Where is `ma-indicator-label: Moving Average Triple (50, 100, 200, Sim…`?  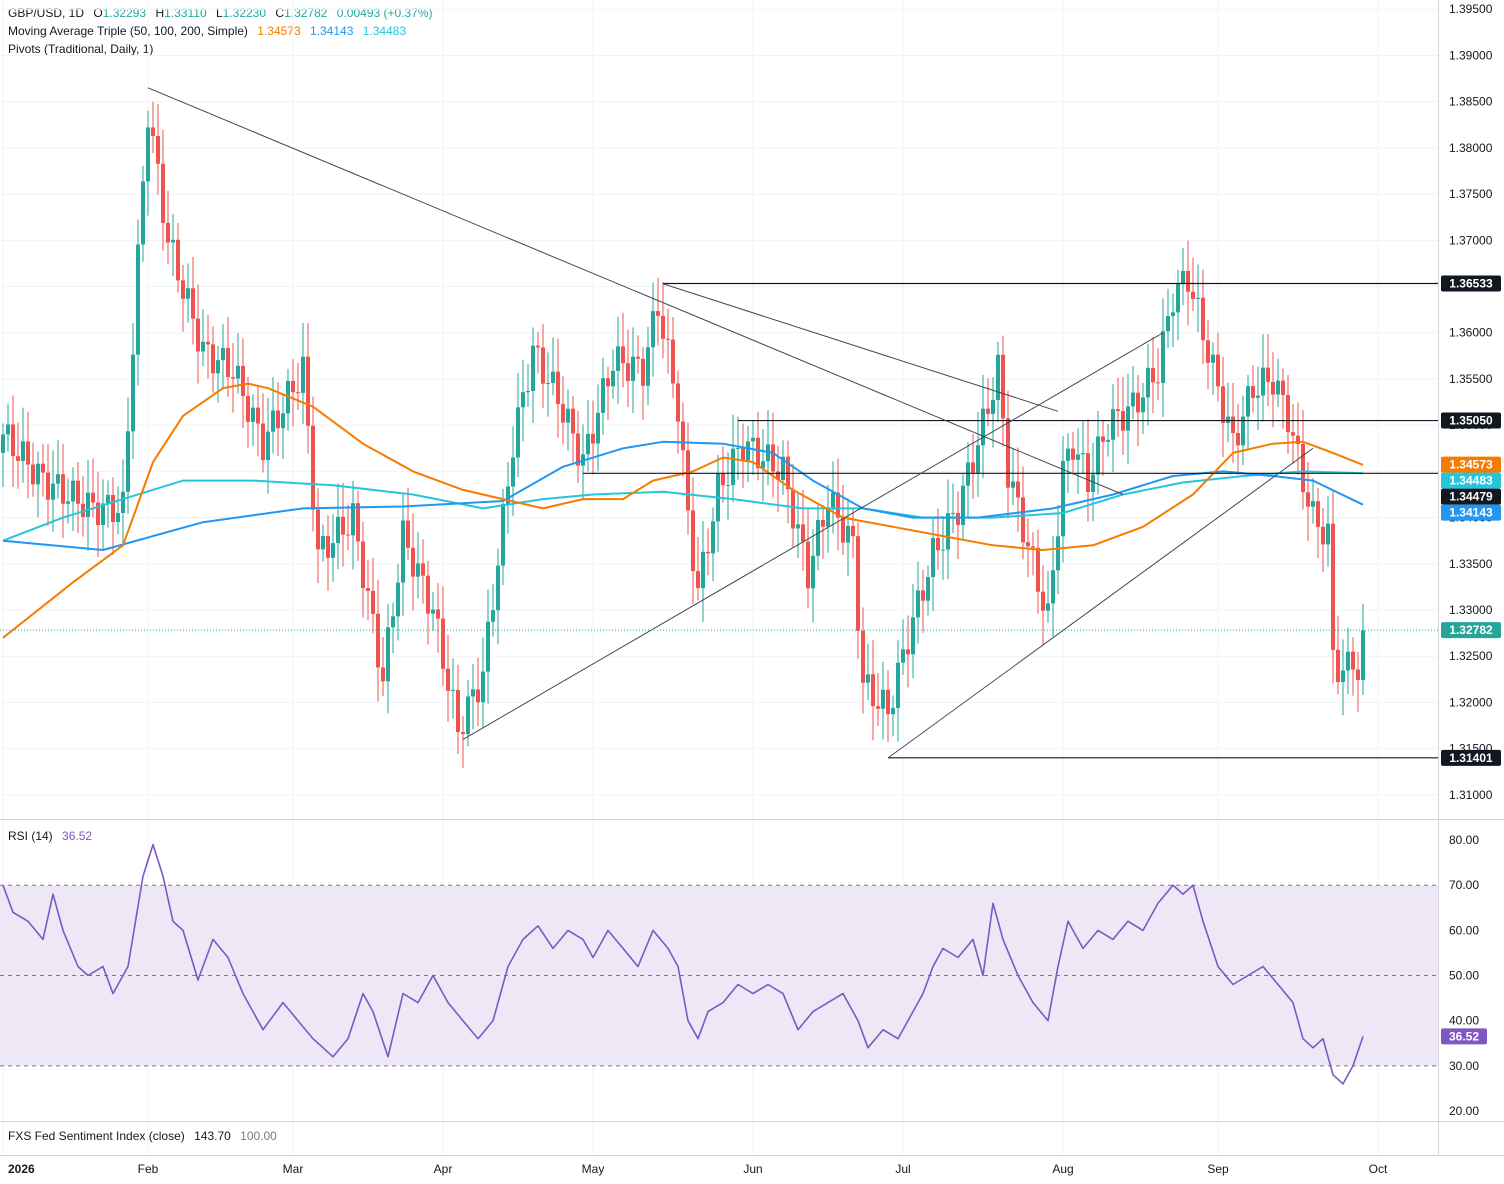 ma-indicator-label: Moving Average Triple (50, 100, 200, Sim… is located at coordinates (128, 31).